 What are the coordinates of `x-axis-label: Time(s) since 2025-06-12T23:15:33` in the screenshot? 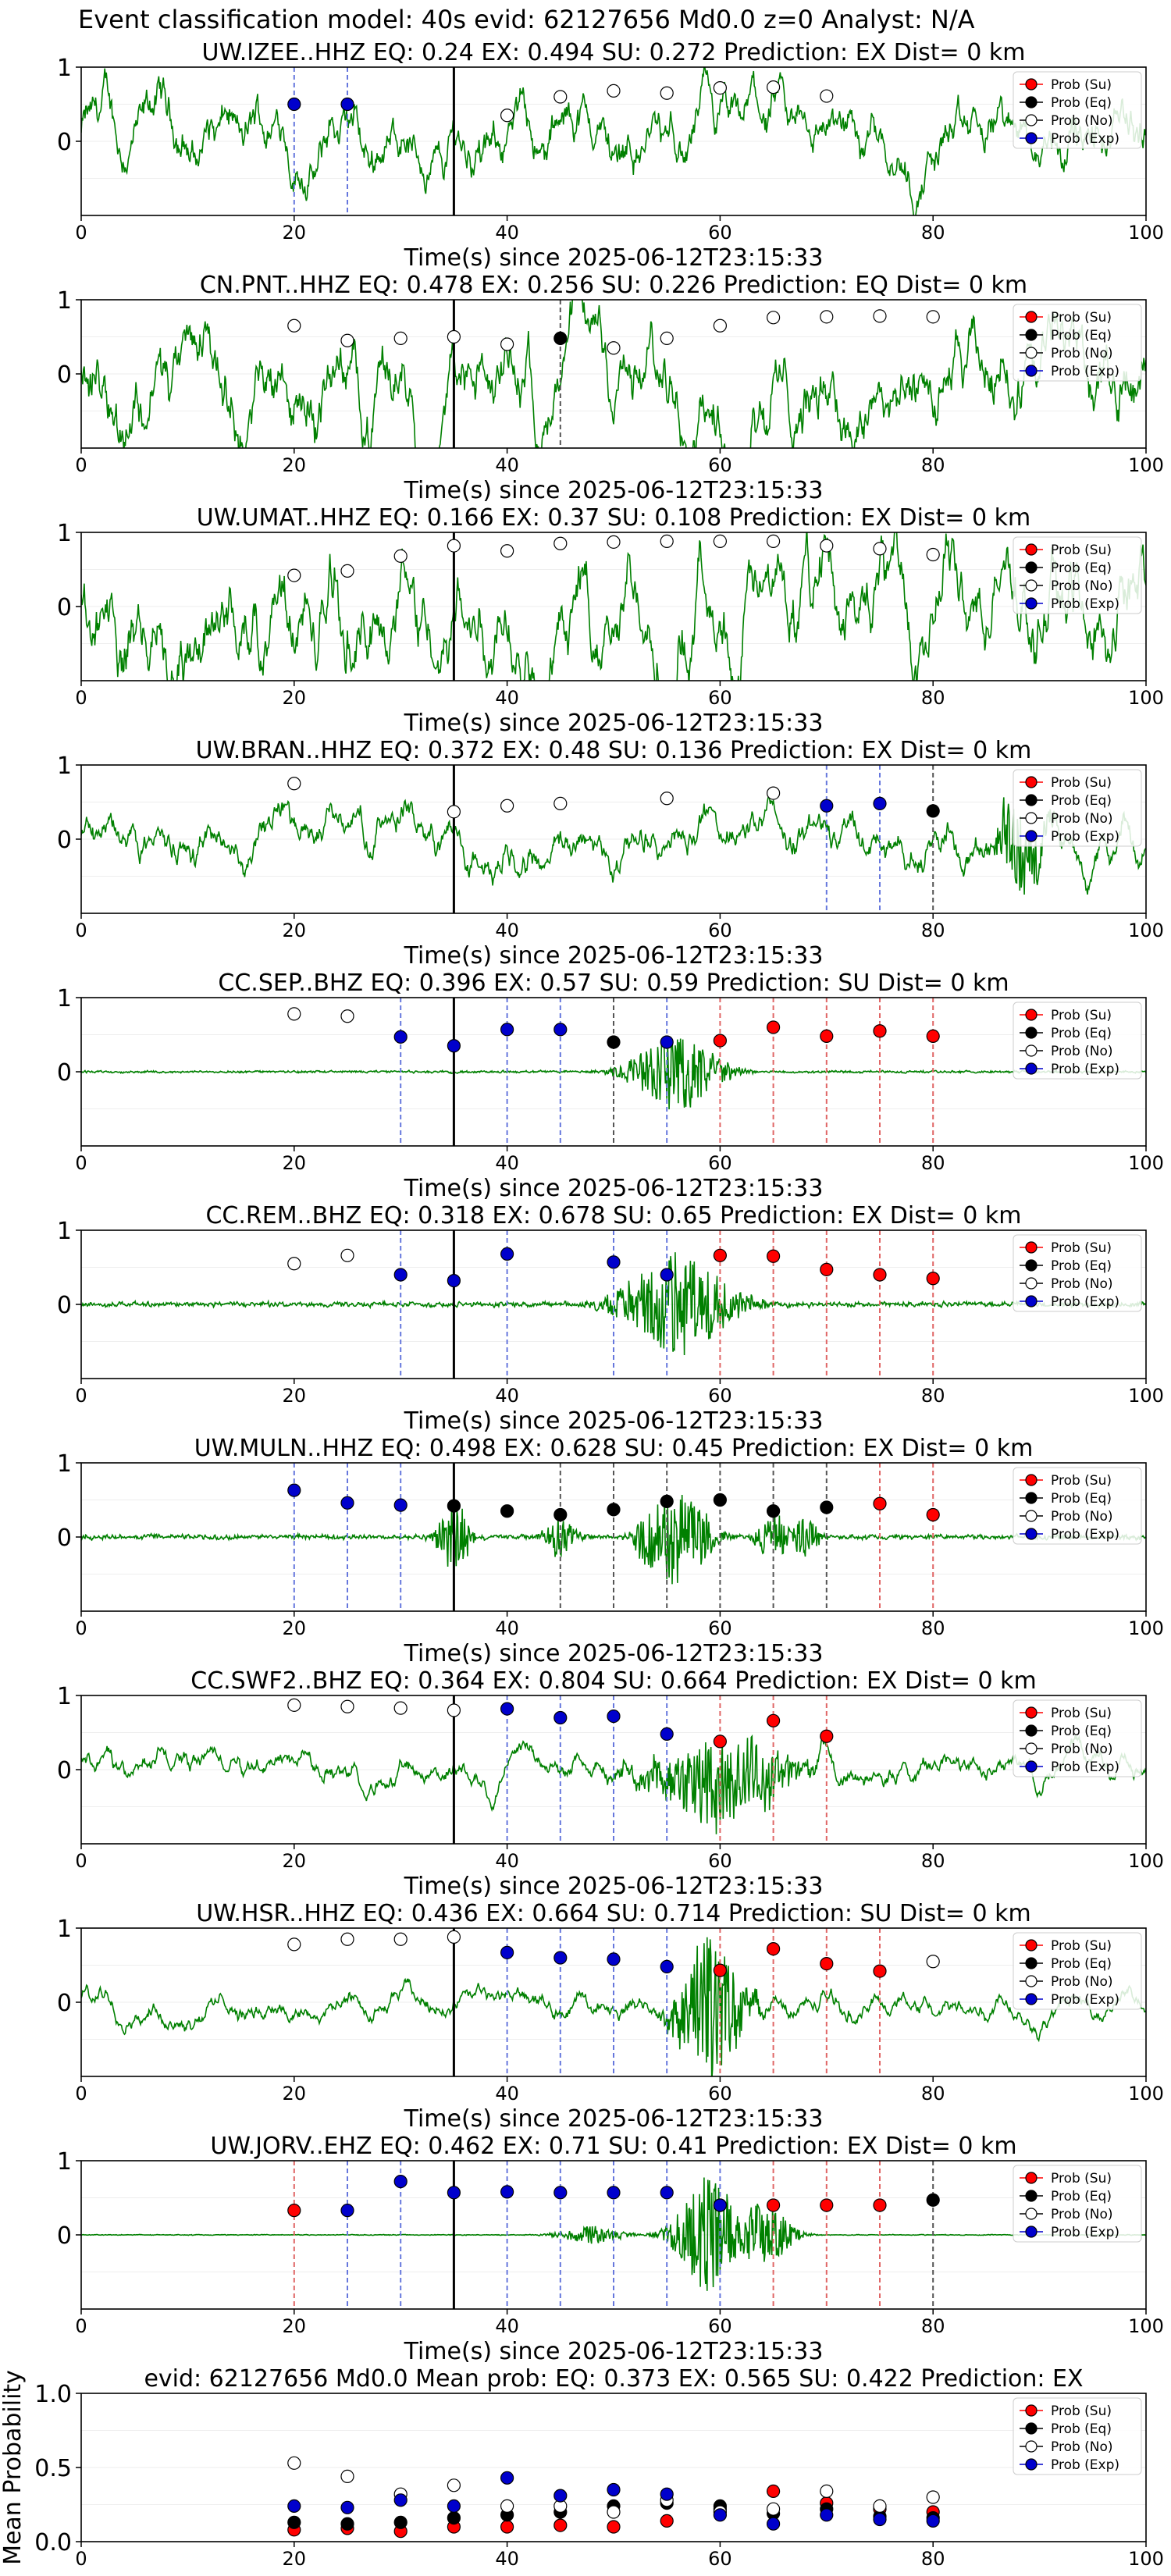 It's located at (614, 258).